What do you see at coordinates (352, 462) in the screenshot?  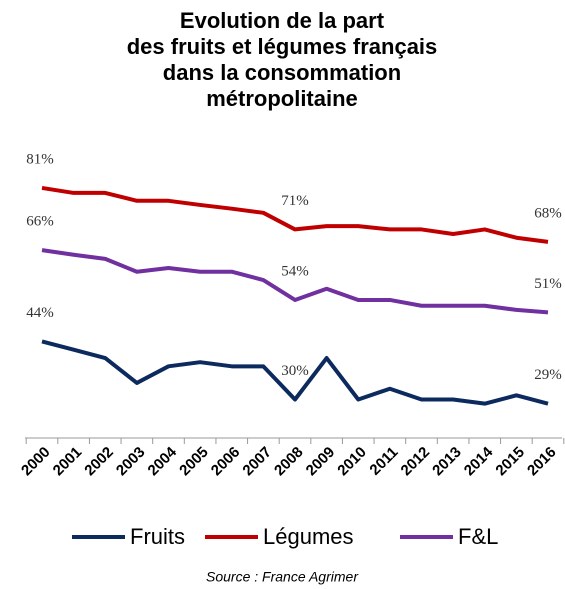 I see `x-tick-label: 2010` at bounding box center [352, 462].